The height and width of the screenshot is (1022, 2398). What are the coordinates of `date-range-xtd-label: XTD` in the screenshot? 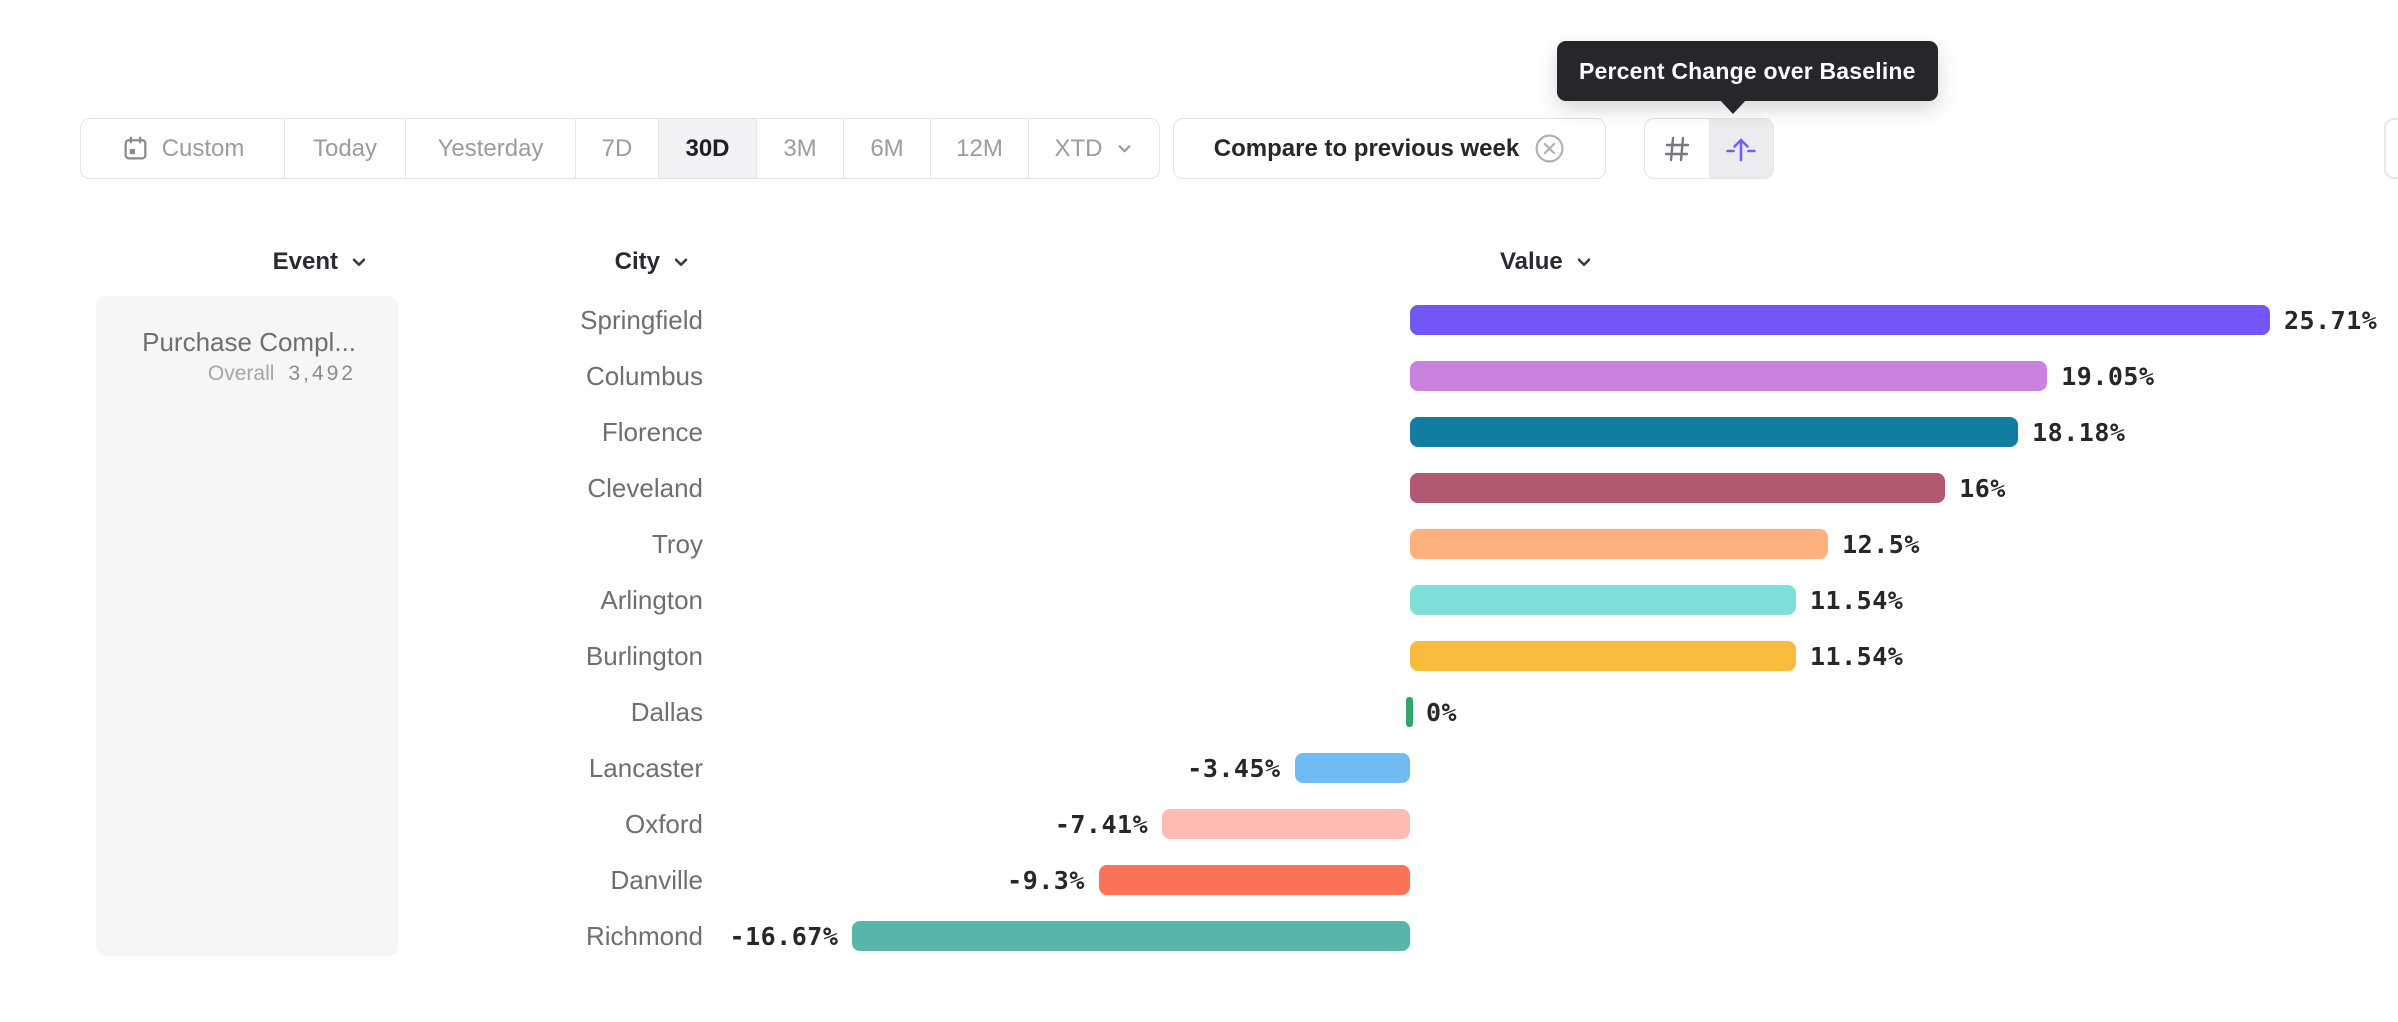 It's located at (1078, 148).